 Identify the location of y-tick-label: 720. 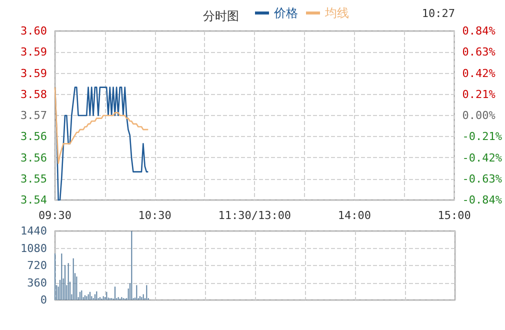
(37, 265).